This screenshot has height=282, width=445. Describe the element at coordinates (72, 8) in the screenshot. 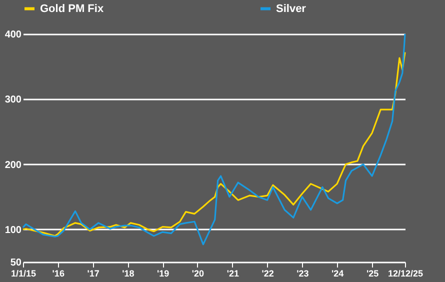

I see `legend-label: Gold PM Fix` at that location.